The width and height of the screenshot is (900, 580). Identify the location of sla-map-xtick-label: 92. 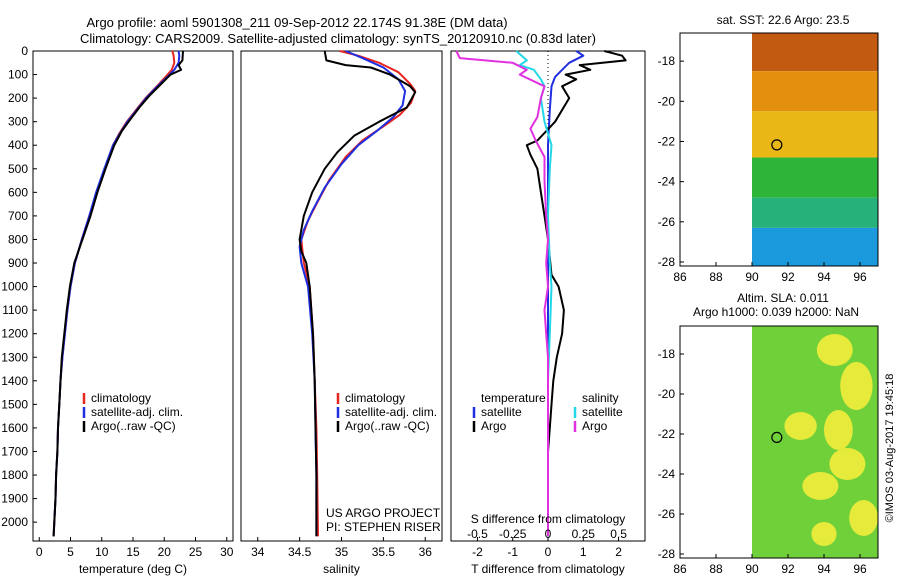
(788, 569).